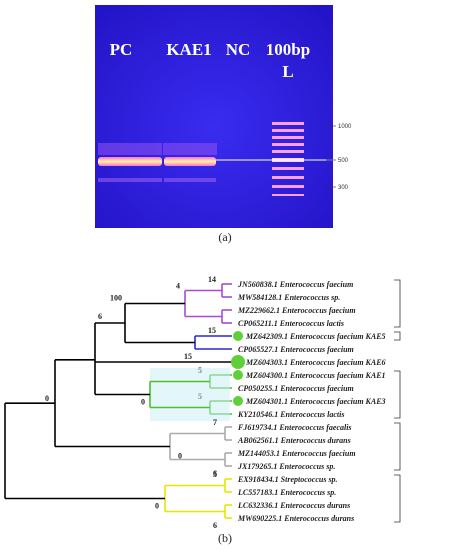 This screenshot has width=450, height=550. What do you see at coordinates (296, 388) in the screenshot?
I see `leaf-label: CP050255.1 Enterococcus faecium` at bounding box center [296, 388].